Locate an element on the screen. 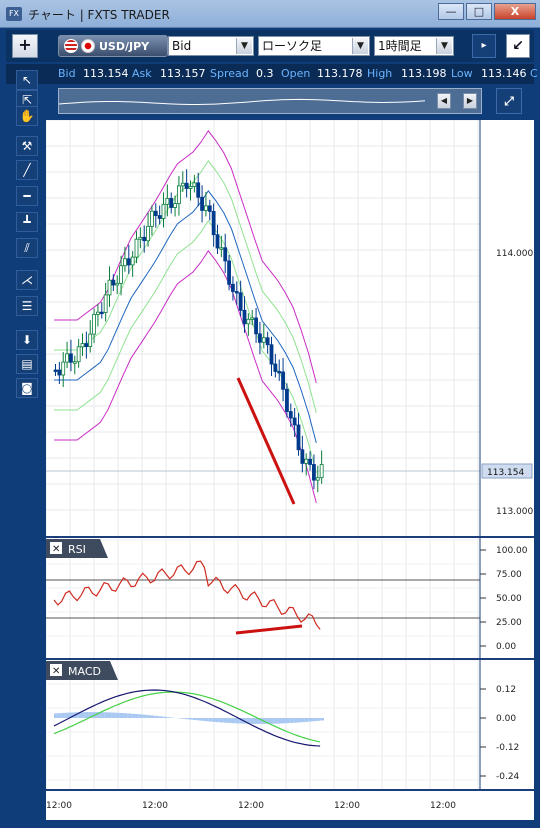 Image resolution: width=540 pixels, height=828 pixels. bollinger-upper is located at coordinates (185, 257).